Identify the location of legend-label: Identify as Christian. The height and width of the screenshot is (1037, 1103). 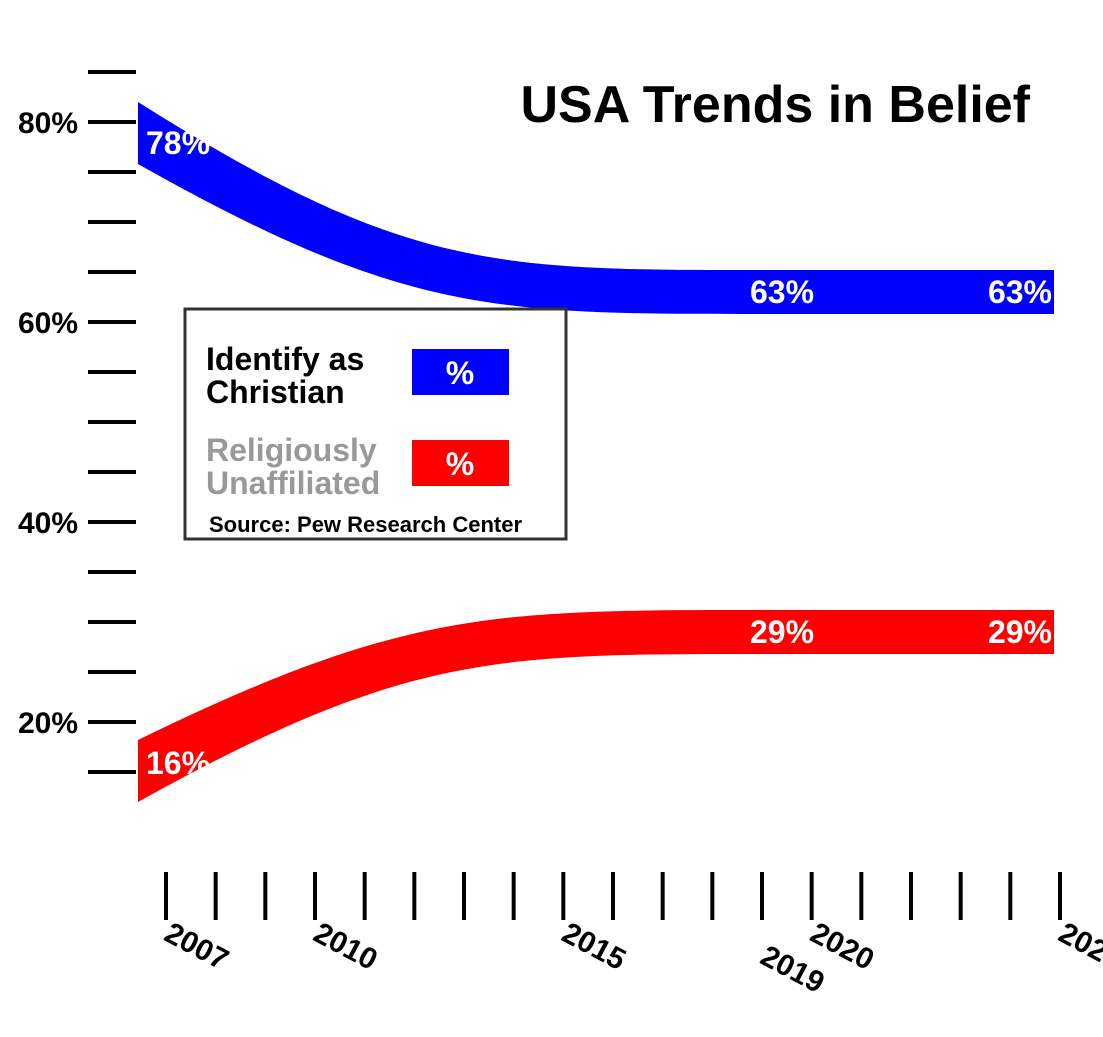
(285, 375).